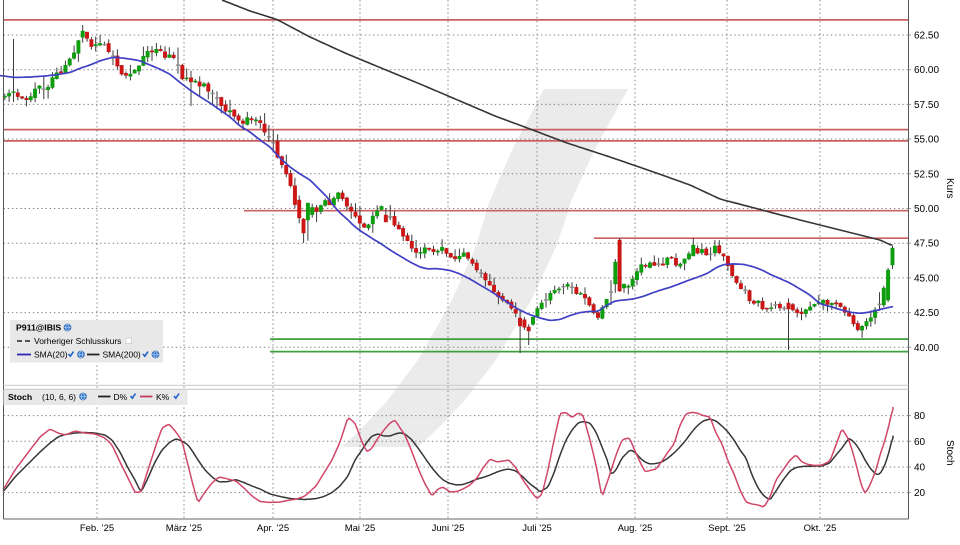 The image size is (960, 545). I want to click on svg-text: K%, so click(163, 397).